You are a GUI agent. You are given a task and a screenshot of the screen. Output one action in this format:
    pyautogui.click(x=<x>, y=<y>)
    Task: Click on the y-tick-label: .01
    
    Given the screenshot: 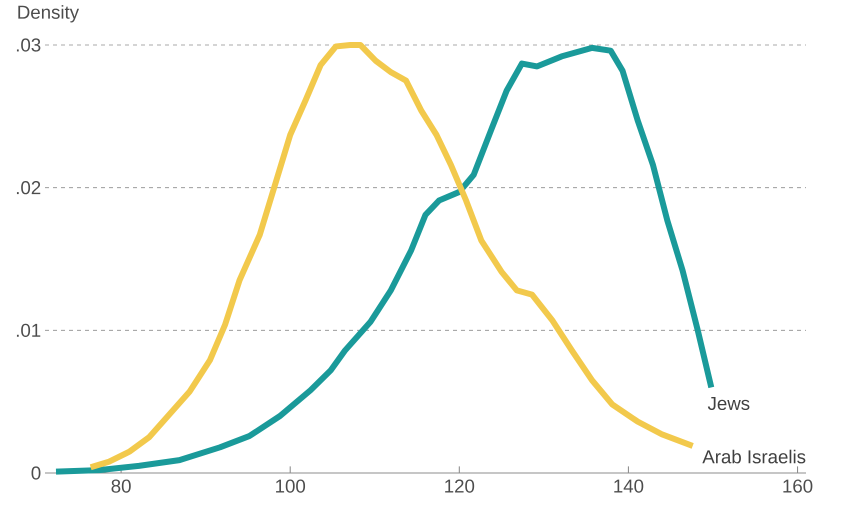 What is the action you would take?
    pyautogui.click(x=28, y=330)
    